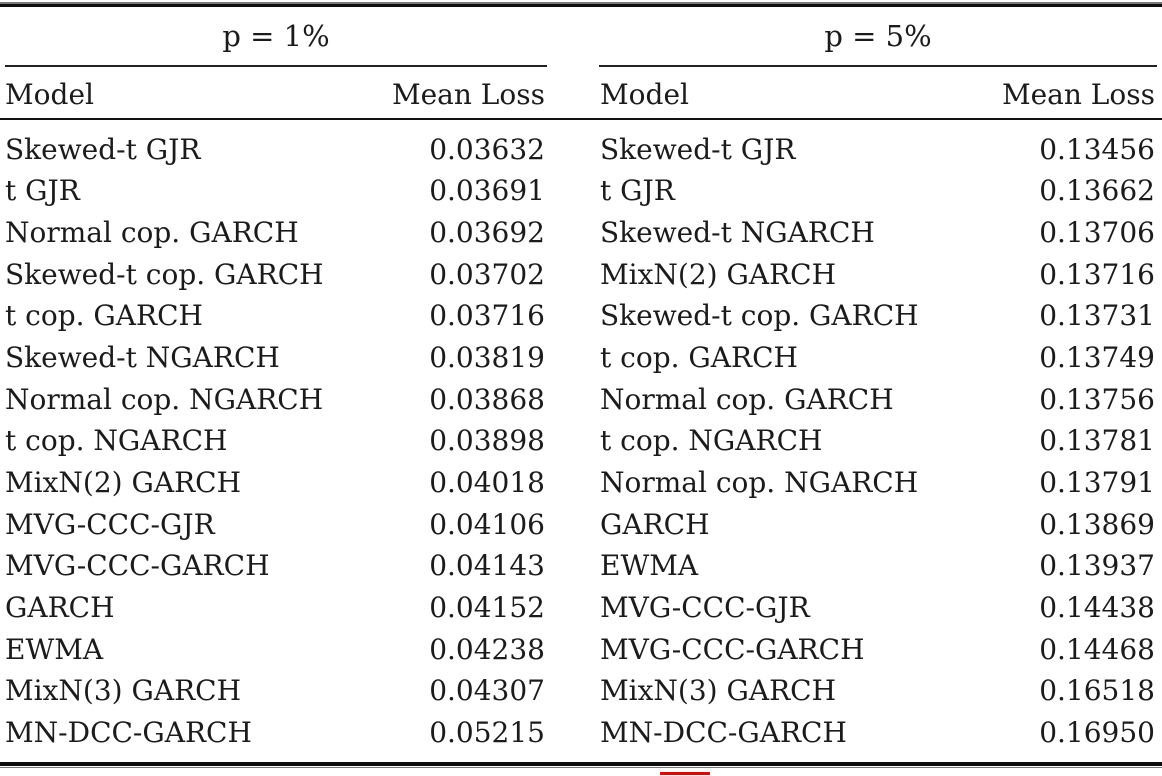 This screenshot has height=776, width=1162. I want to click on mean-loss-value-cell: 0.04238, so click(487, 649).